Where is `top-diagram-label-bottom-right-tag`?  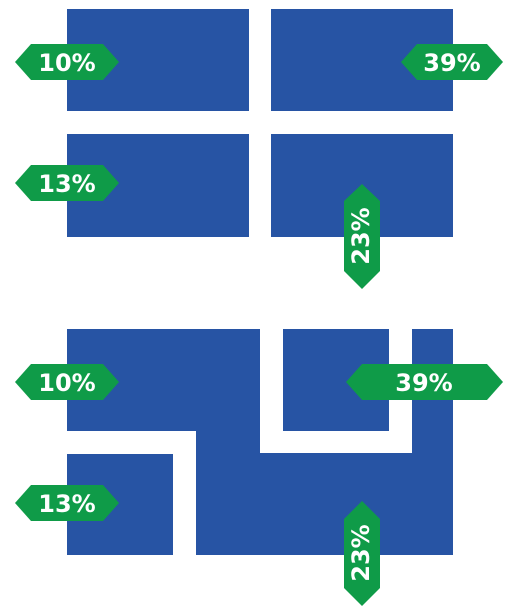 top-diagram-label-bottom-right-tag is located at coordinates (362, 236).